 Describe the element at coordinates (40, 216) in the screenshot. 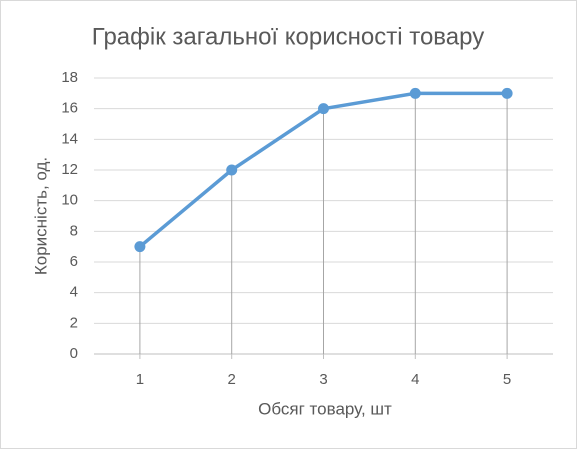

I see `y-axis-label: Корисність, од.` at that location.